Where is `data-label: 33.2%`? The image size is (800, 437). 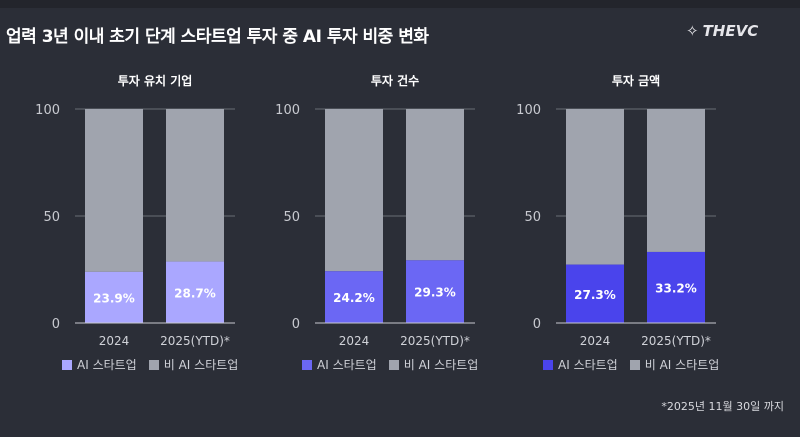
data-label: 33.2% is located at coordinates (676, 288).